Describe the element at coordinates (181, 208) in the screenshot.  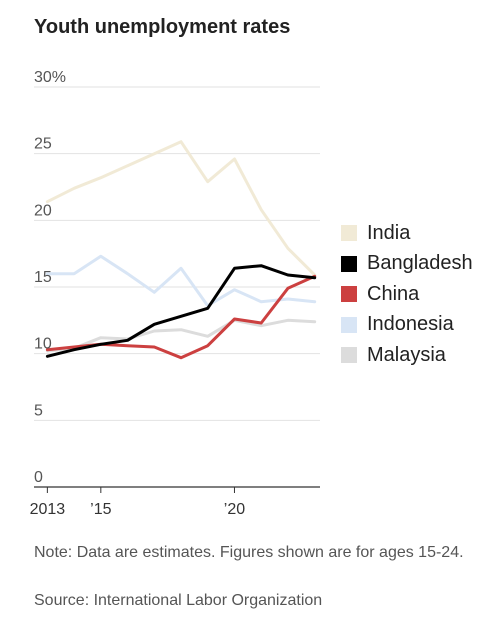
I see `series-line-india` at that location.